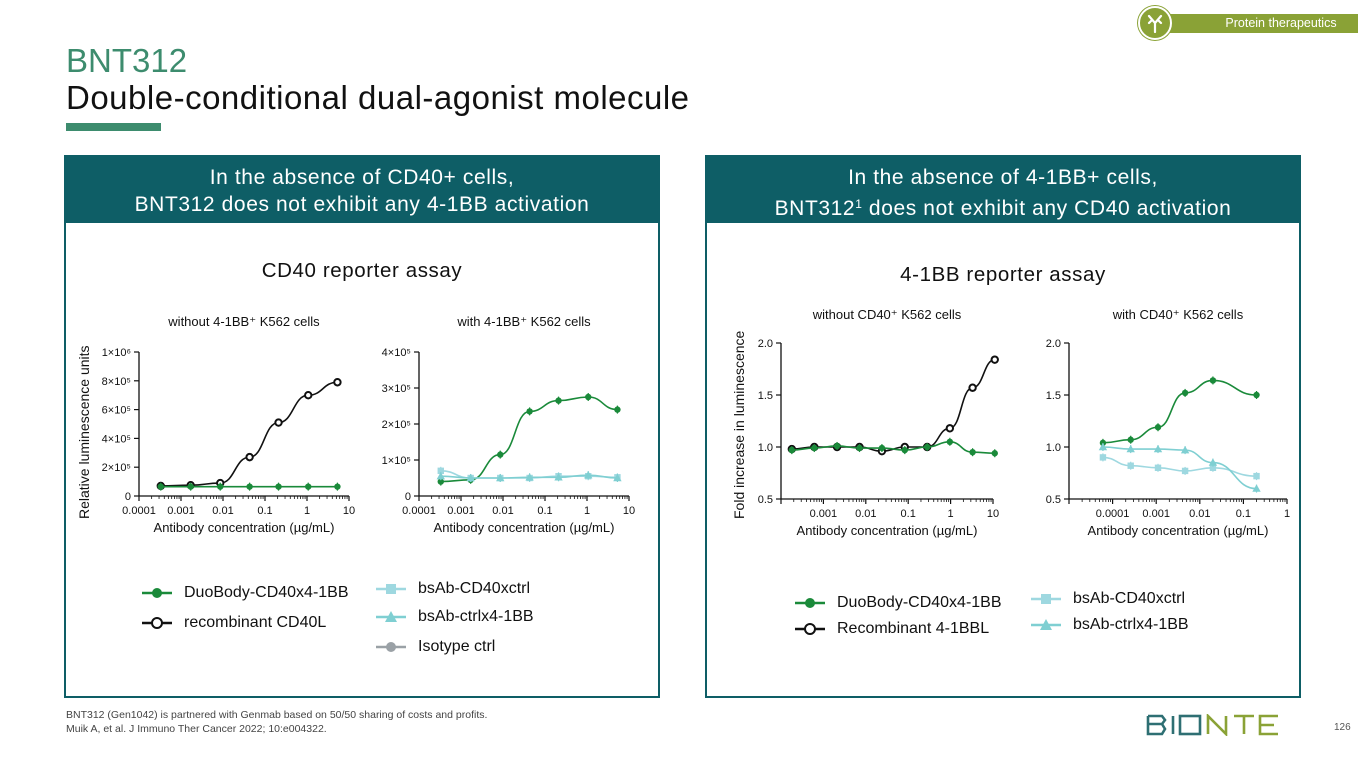  Describe the element at coordinates (887, 314) in the screenshot. I see `chart-title: without CD40⁺ K562 cells` at that location.